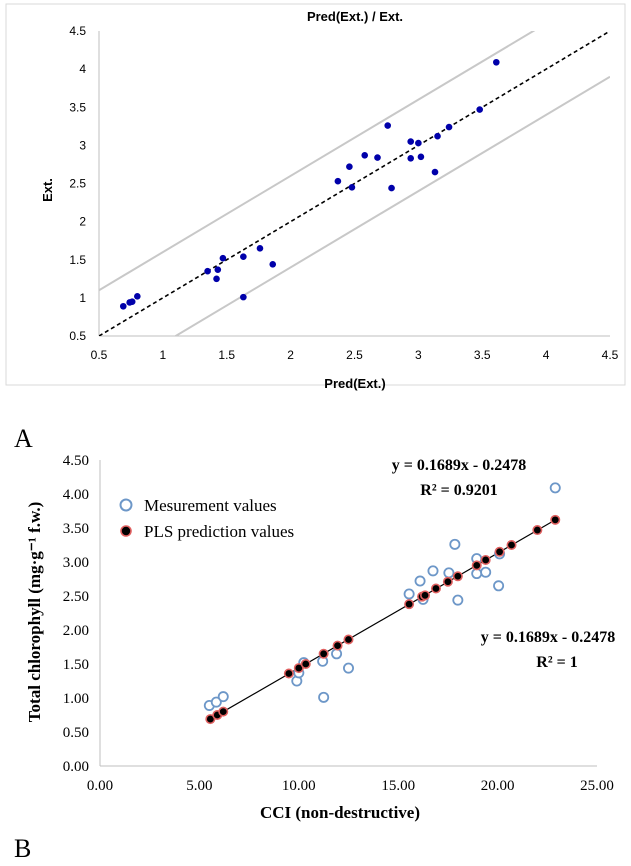 The image size is (631, 866). I want to click on annotation-1-equation: y = 0.1689x - 0.2478, so click(459, 465).